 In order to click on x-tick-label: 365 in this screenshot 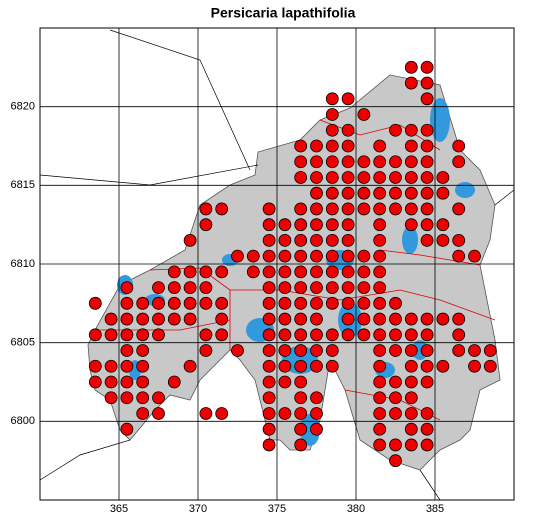, I will do `click(119, 509)`.